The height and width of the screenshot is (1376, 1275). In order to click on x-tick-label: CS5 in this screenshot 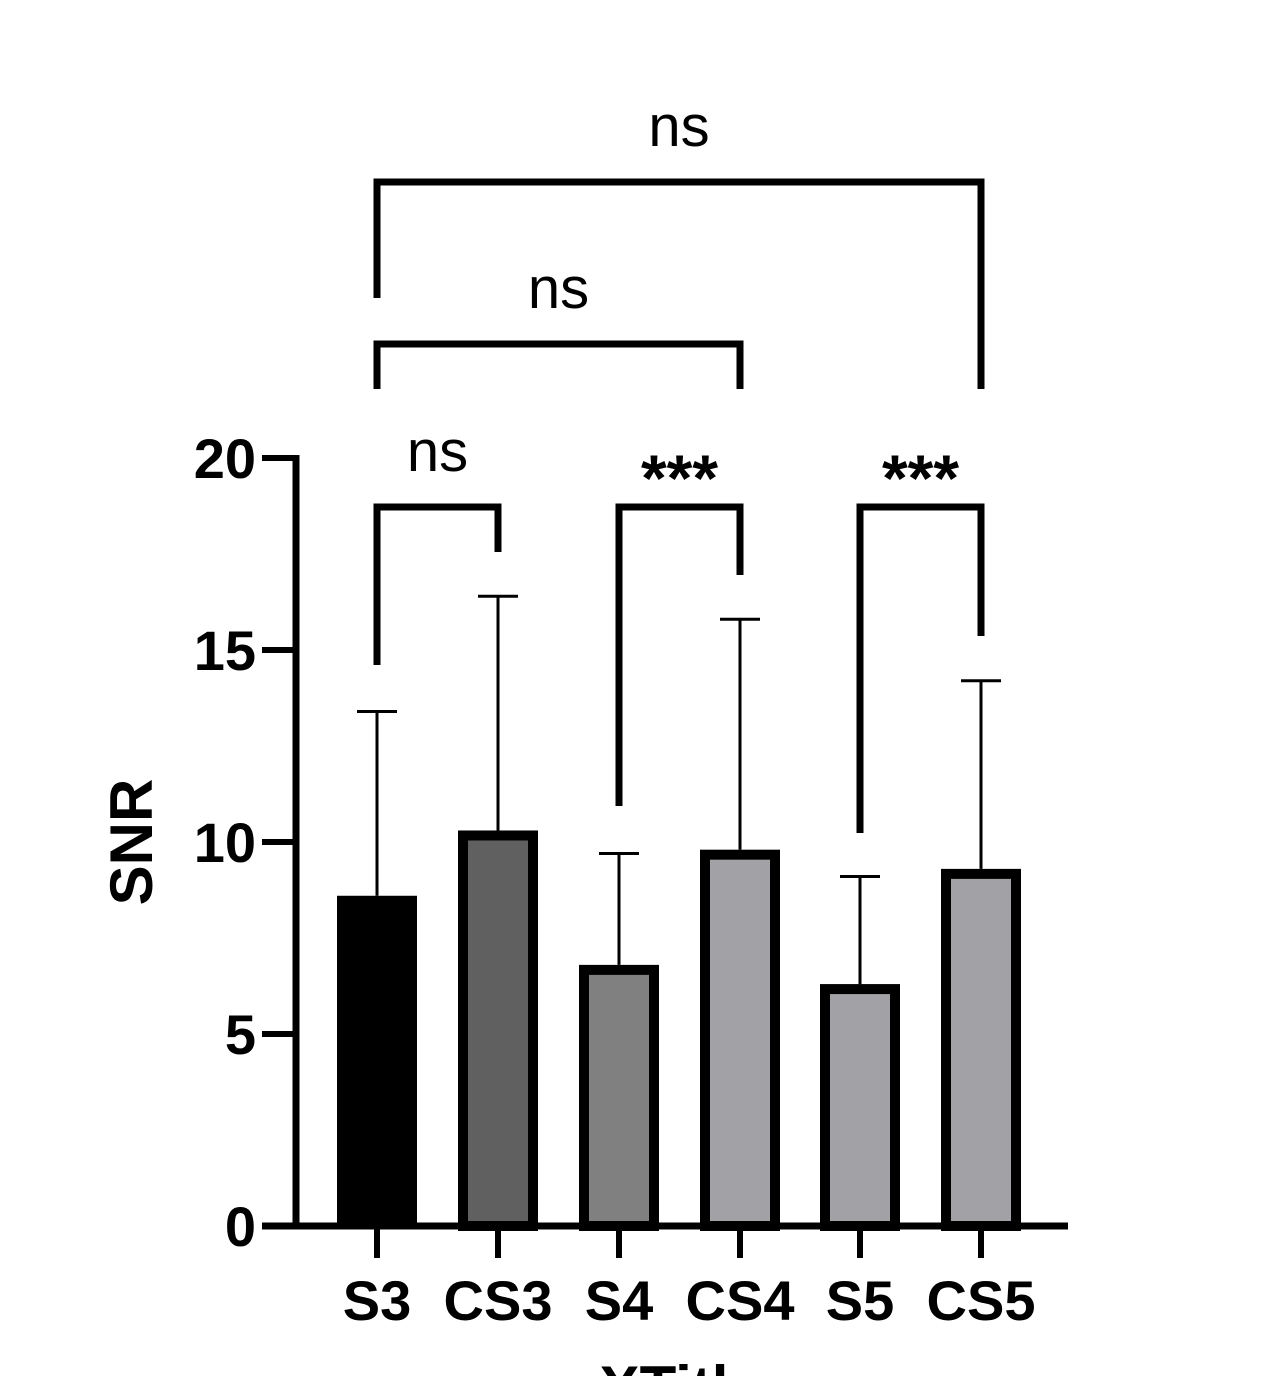, I will do `click(981, 1300)`.